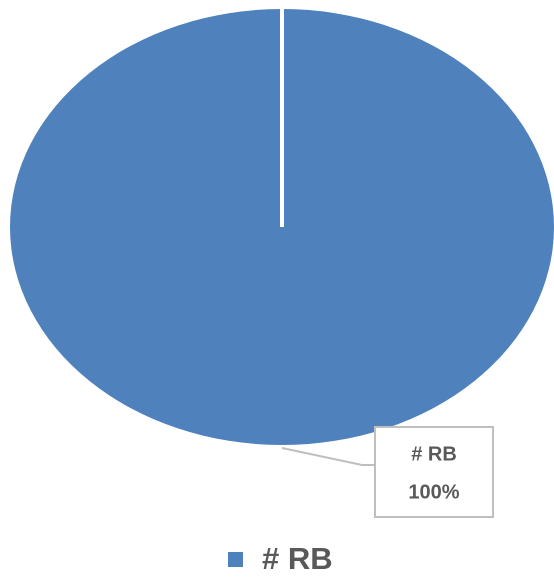  Describe the element at coordinates (434, 454) in the screenshot. I see `data-label-category: # RB` at that location.